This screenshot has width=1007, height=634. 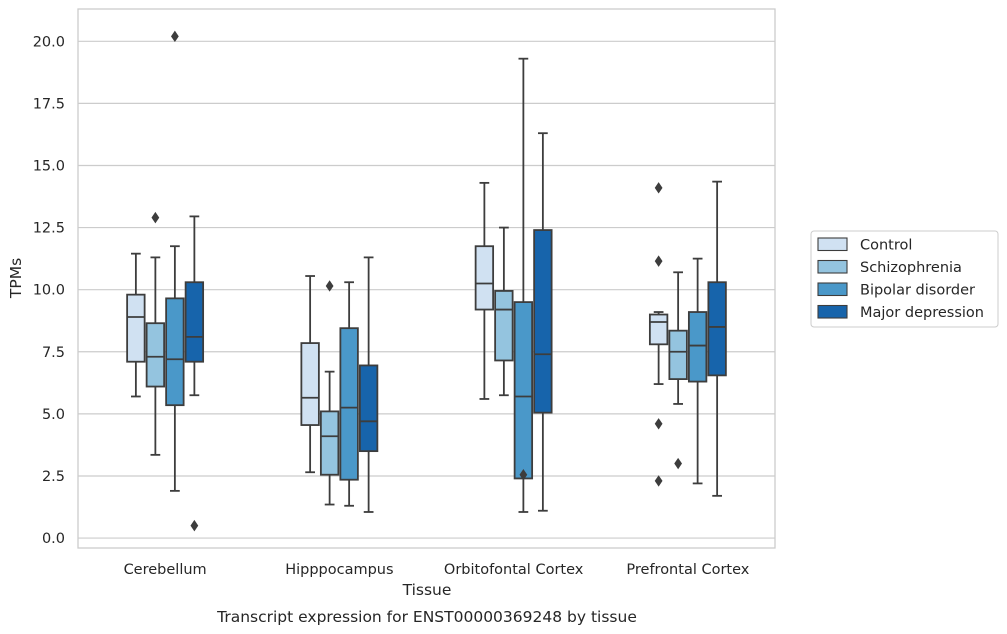 I want to click on y-axis-ticks: 0.0 2.5 5.0 7.5 10.0 12.5 15.0 17.5 20.0, so click(x=49, y=290).